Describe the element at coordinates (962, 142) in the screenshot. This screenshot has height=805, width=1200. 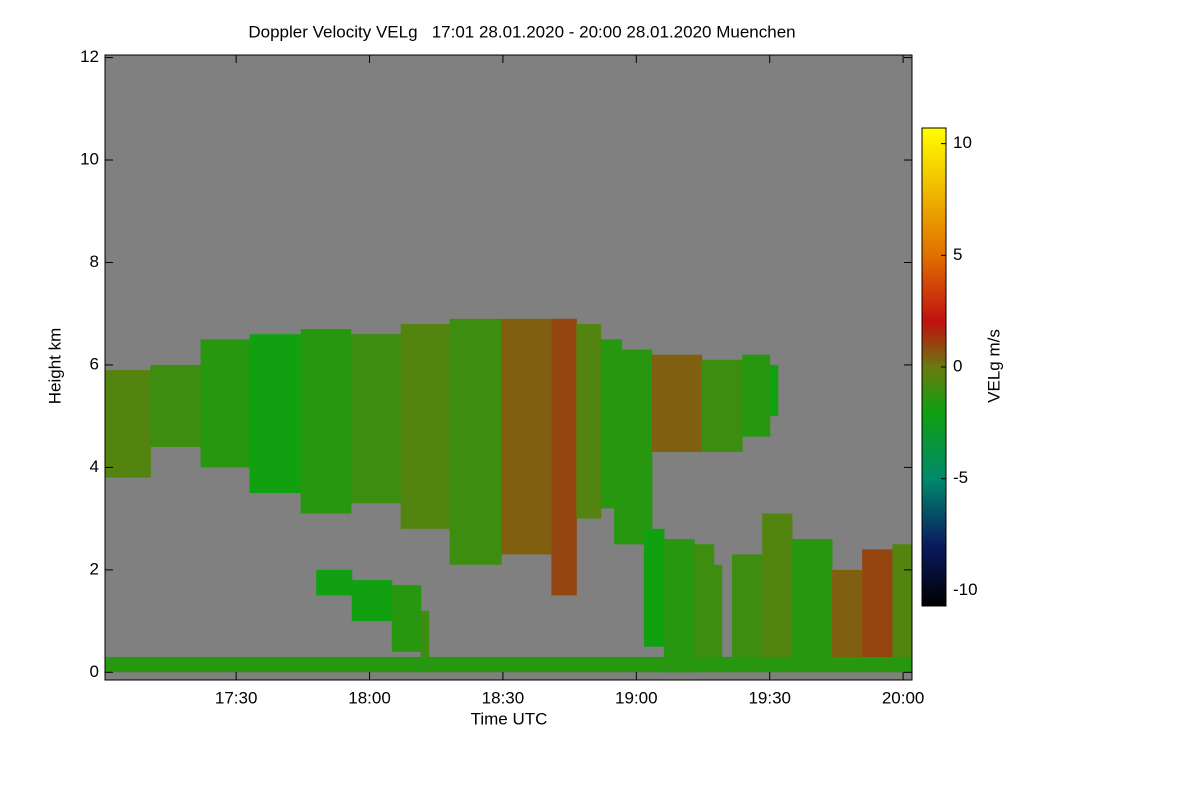
I see `colorbar-tick-label: 10` at that location.